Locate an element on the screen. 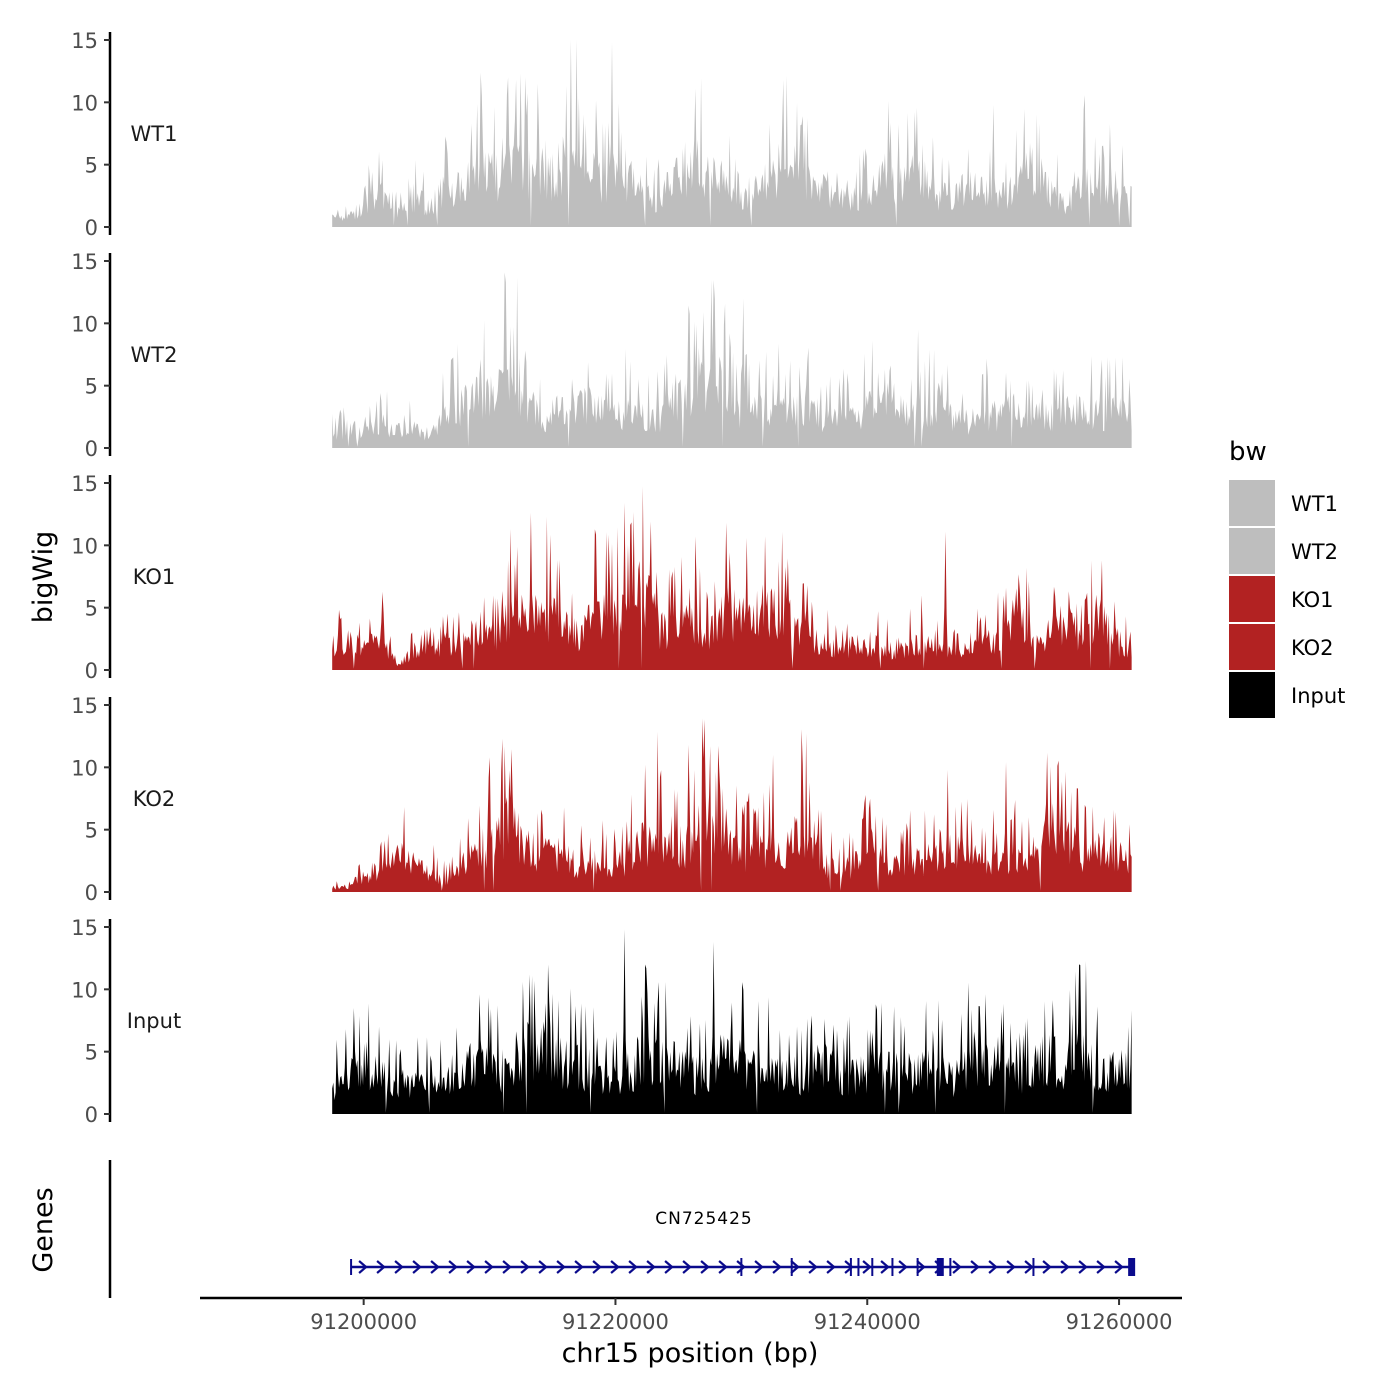 This screenshot has height=1400, width=1400. signal-area-WT2 is located at coordinates (732, 360).